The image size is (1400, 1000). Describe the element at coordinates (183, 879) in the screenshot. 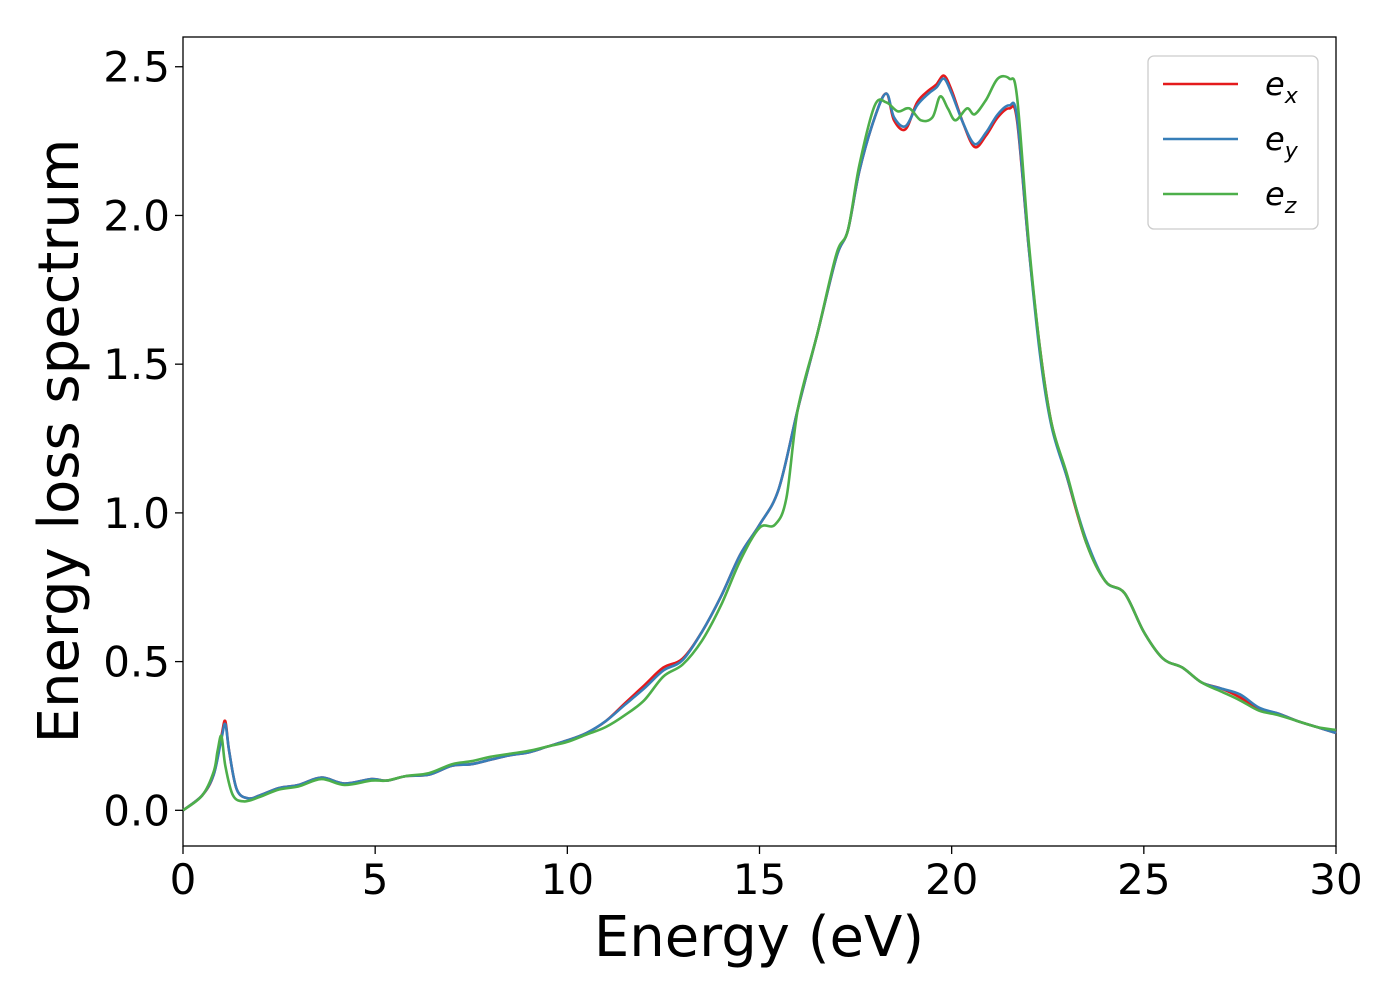

I see `x-tick-label: 0` at that location.